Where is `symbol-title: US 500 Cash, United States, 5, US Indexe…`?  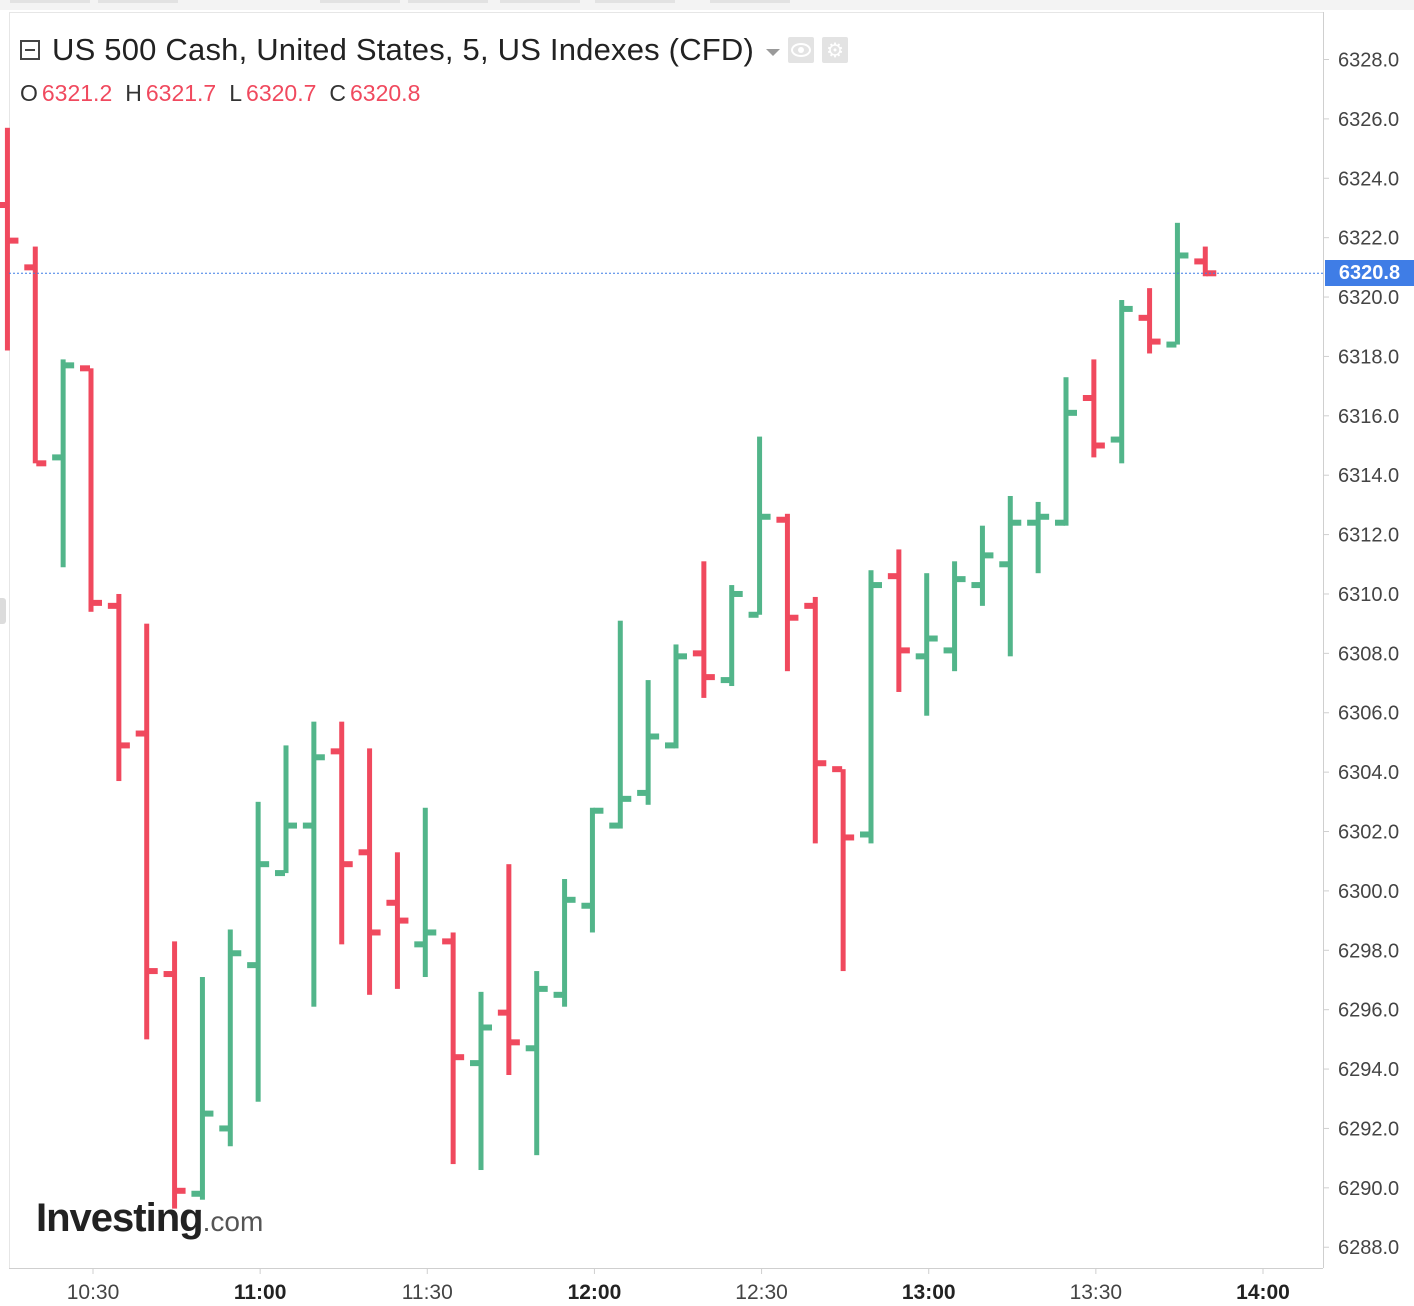
symbol-title: US 500 Cash, United States, 5, US Indexe… is located at coordinates (403, 49).